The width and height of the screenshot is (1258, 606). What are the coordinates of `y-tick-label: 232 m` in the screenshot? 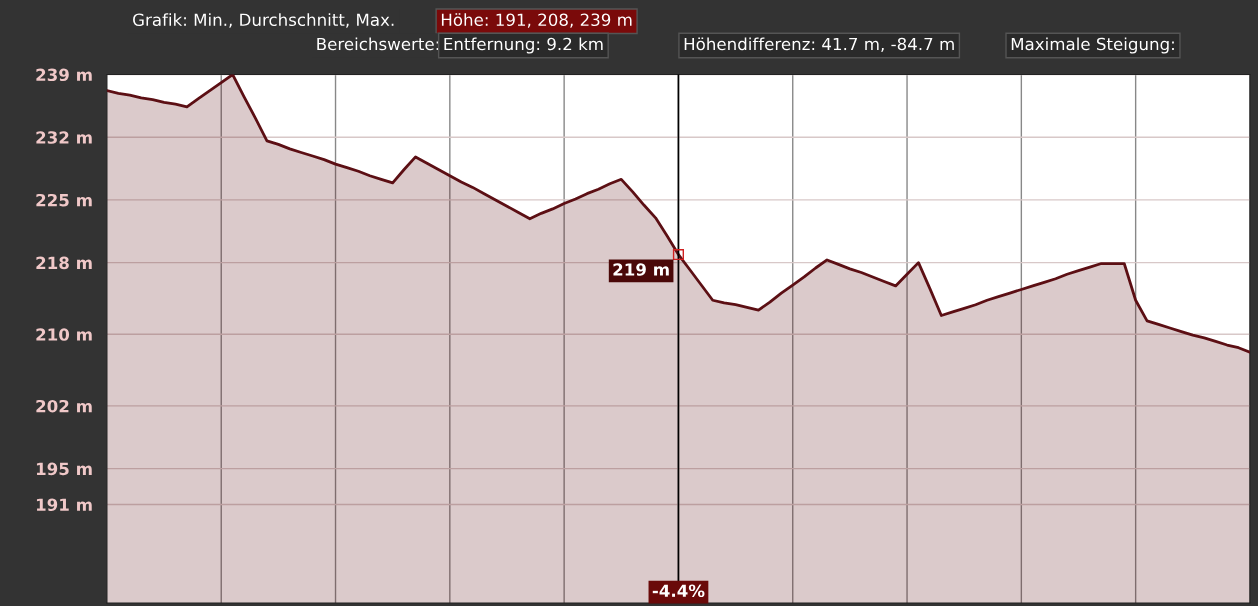 It's located at (64, 137).